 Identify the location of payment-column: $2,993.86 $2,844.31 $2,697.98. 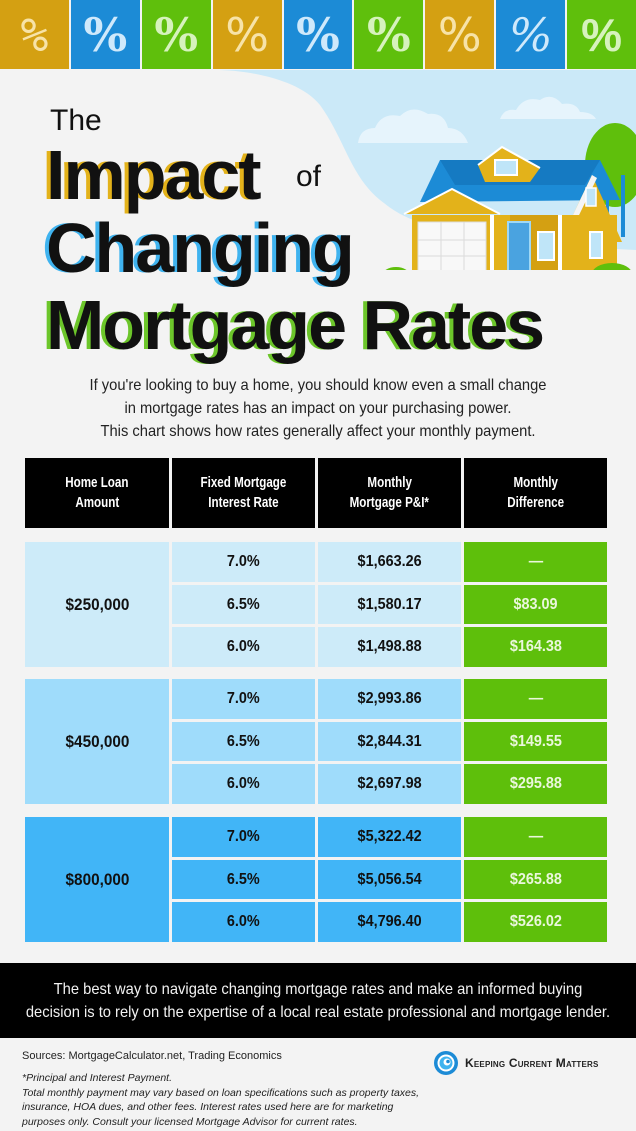
(389, 742).